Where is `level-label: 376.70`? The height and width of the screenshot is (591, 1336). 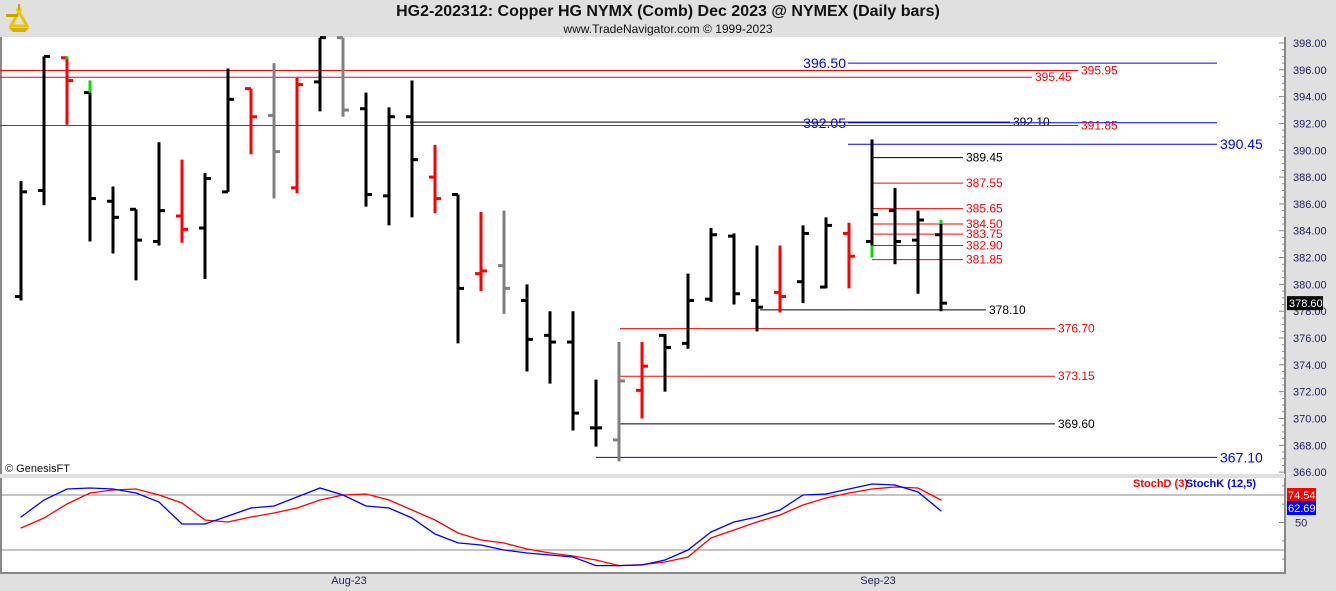 level-label: 376.70 is located at coordinates (1076, 329).